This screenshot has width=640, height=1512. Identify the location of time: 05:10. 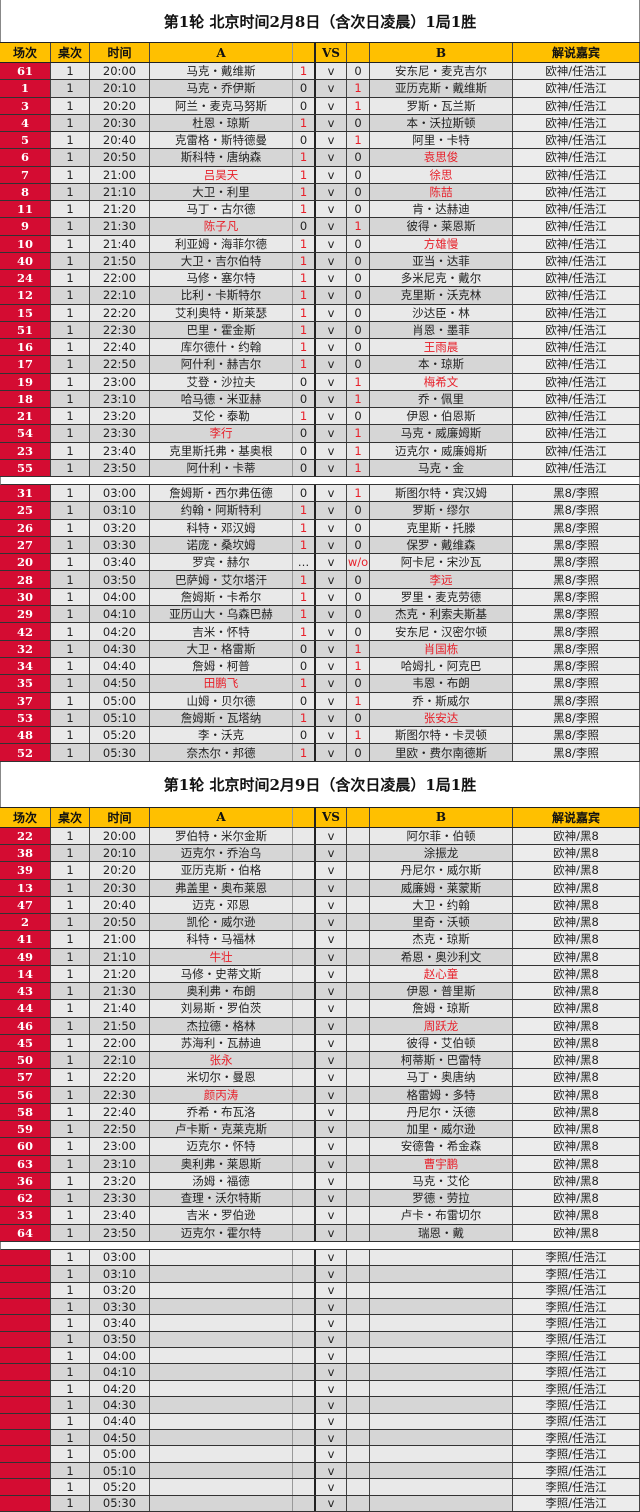
(120, 1470).